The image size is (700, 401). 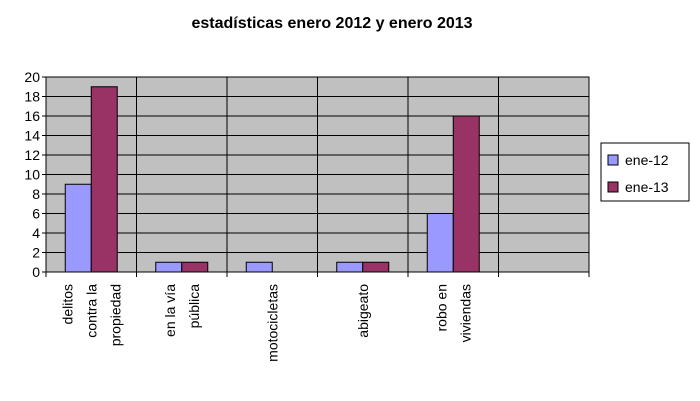 I want to click on y-tick-label: 8, so click(x=36, y=194).